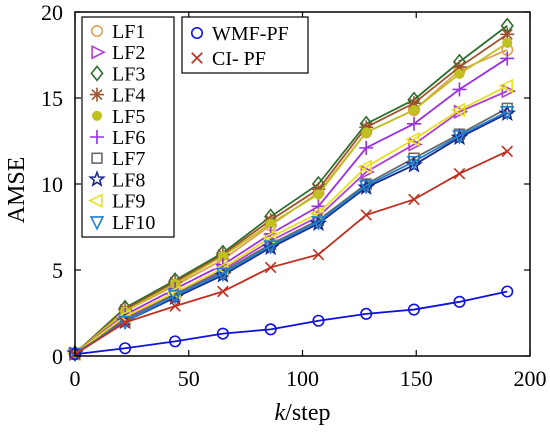  Describe the element at coordinates (416, 378) in the screenshot. I see `x-tick-label: 150` at that location.